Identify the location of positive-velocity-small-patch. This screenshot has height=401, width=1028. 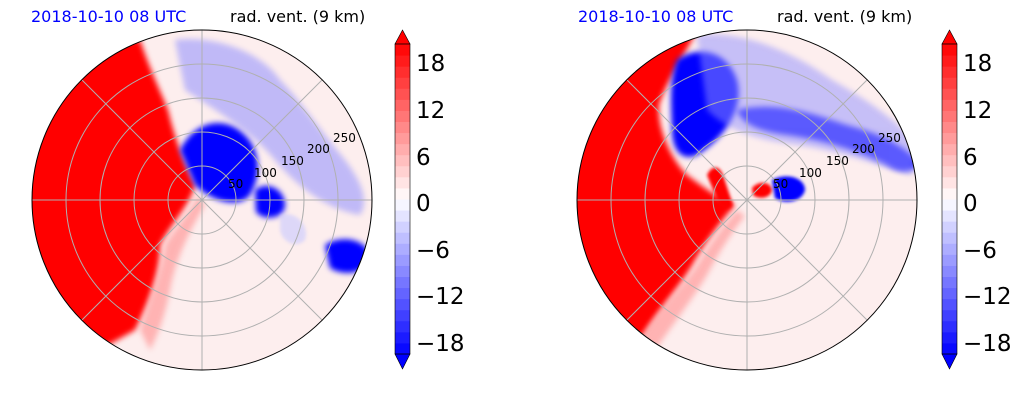
(762, 190).